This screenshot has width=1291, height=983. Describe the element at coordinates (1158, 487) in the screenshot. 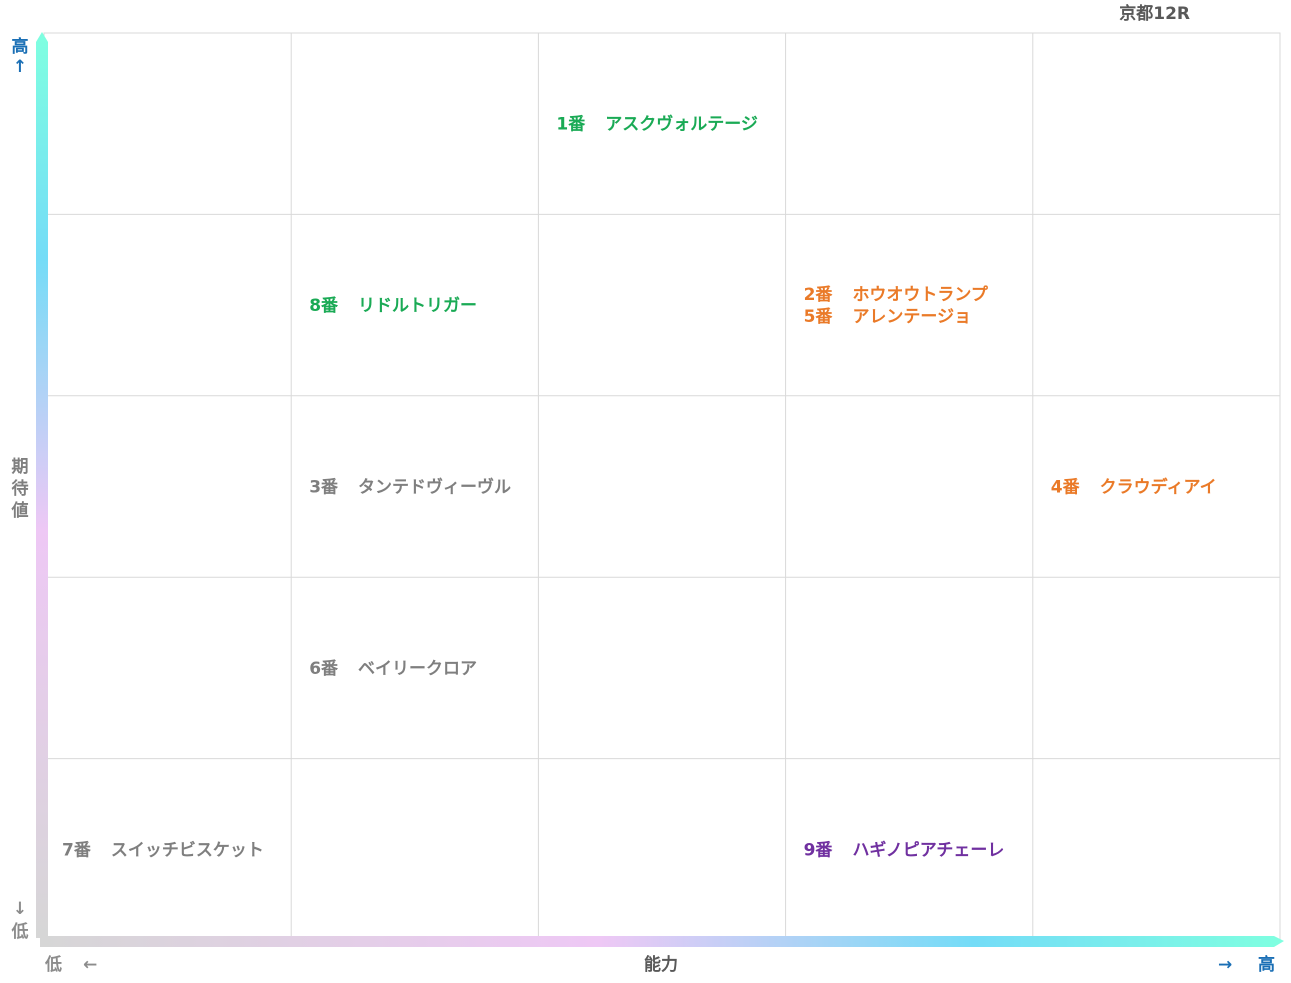

I see `point-name: クラウディアイ` at that location.